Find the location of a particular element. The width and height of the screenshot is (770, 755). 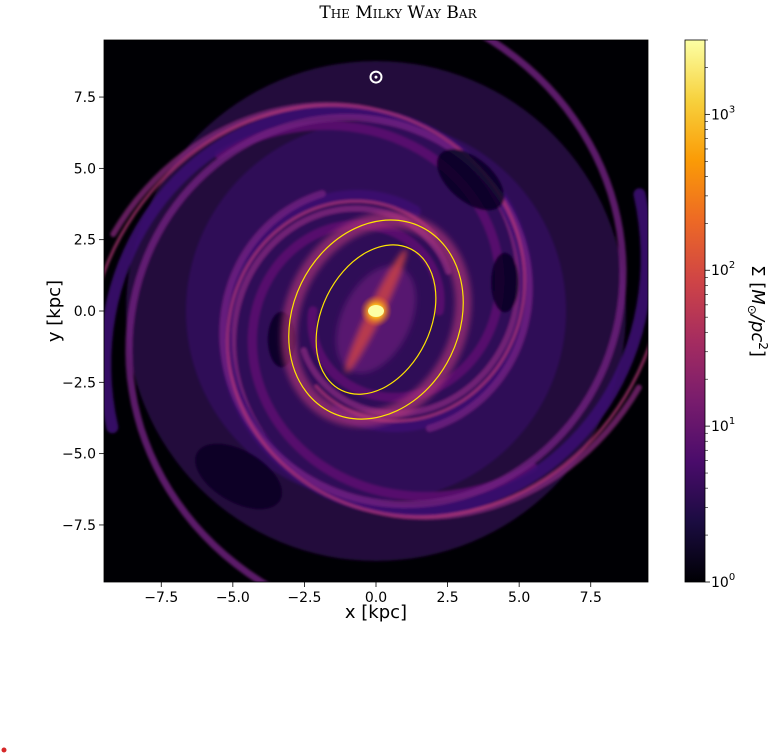

colorbar-ticks: 10⁰ 10¹ 10² 10³ is located at coordinates (720, 315).